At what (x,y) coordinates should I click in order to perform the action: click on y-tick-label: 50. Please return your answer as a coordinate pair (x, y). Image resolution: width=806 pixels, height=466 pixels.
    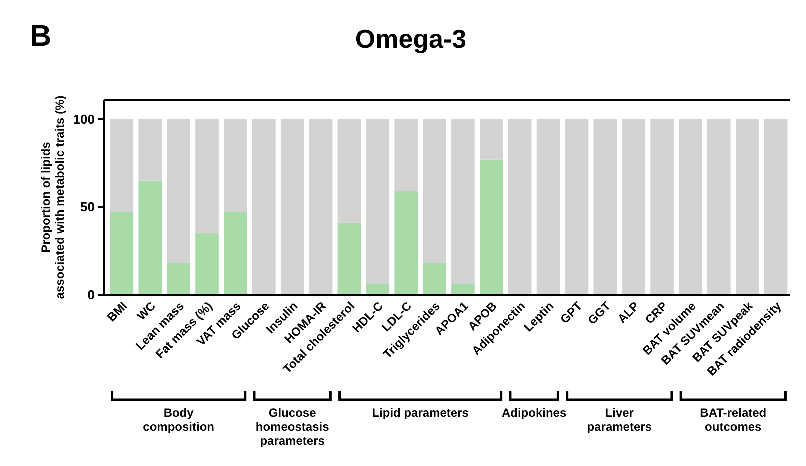
    Looking at the image, I should click on (87, 207).